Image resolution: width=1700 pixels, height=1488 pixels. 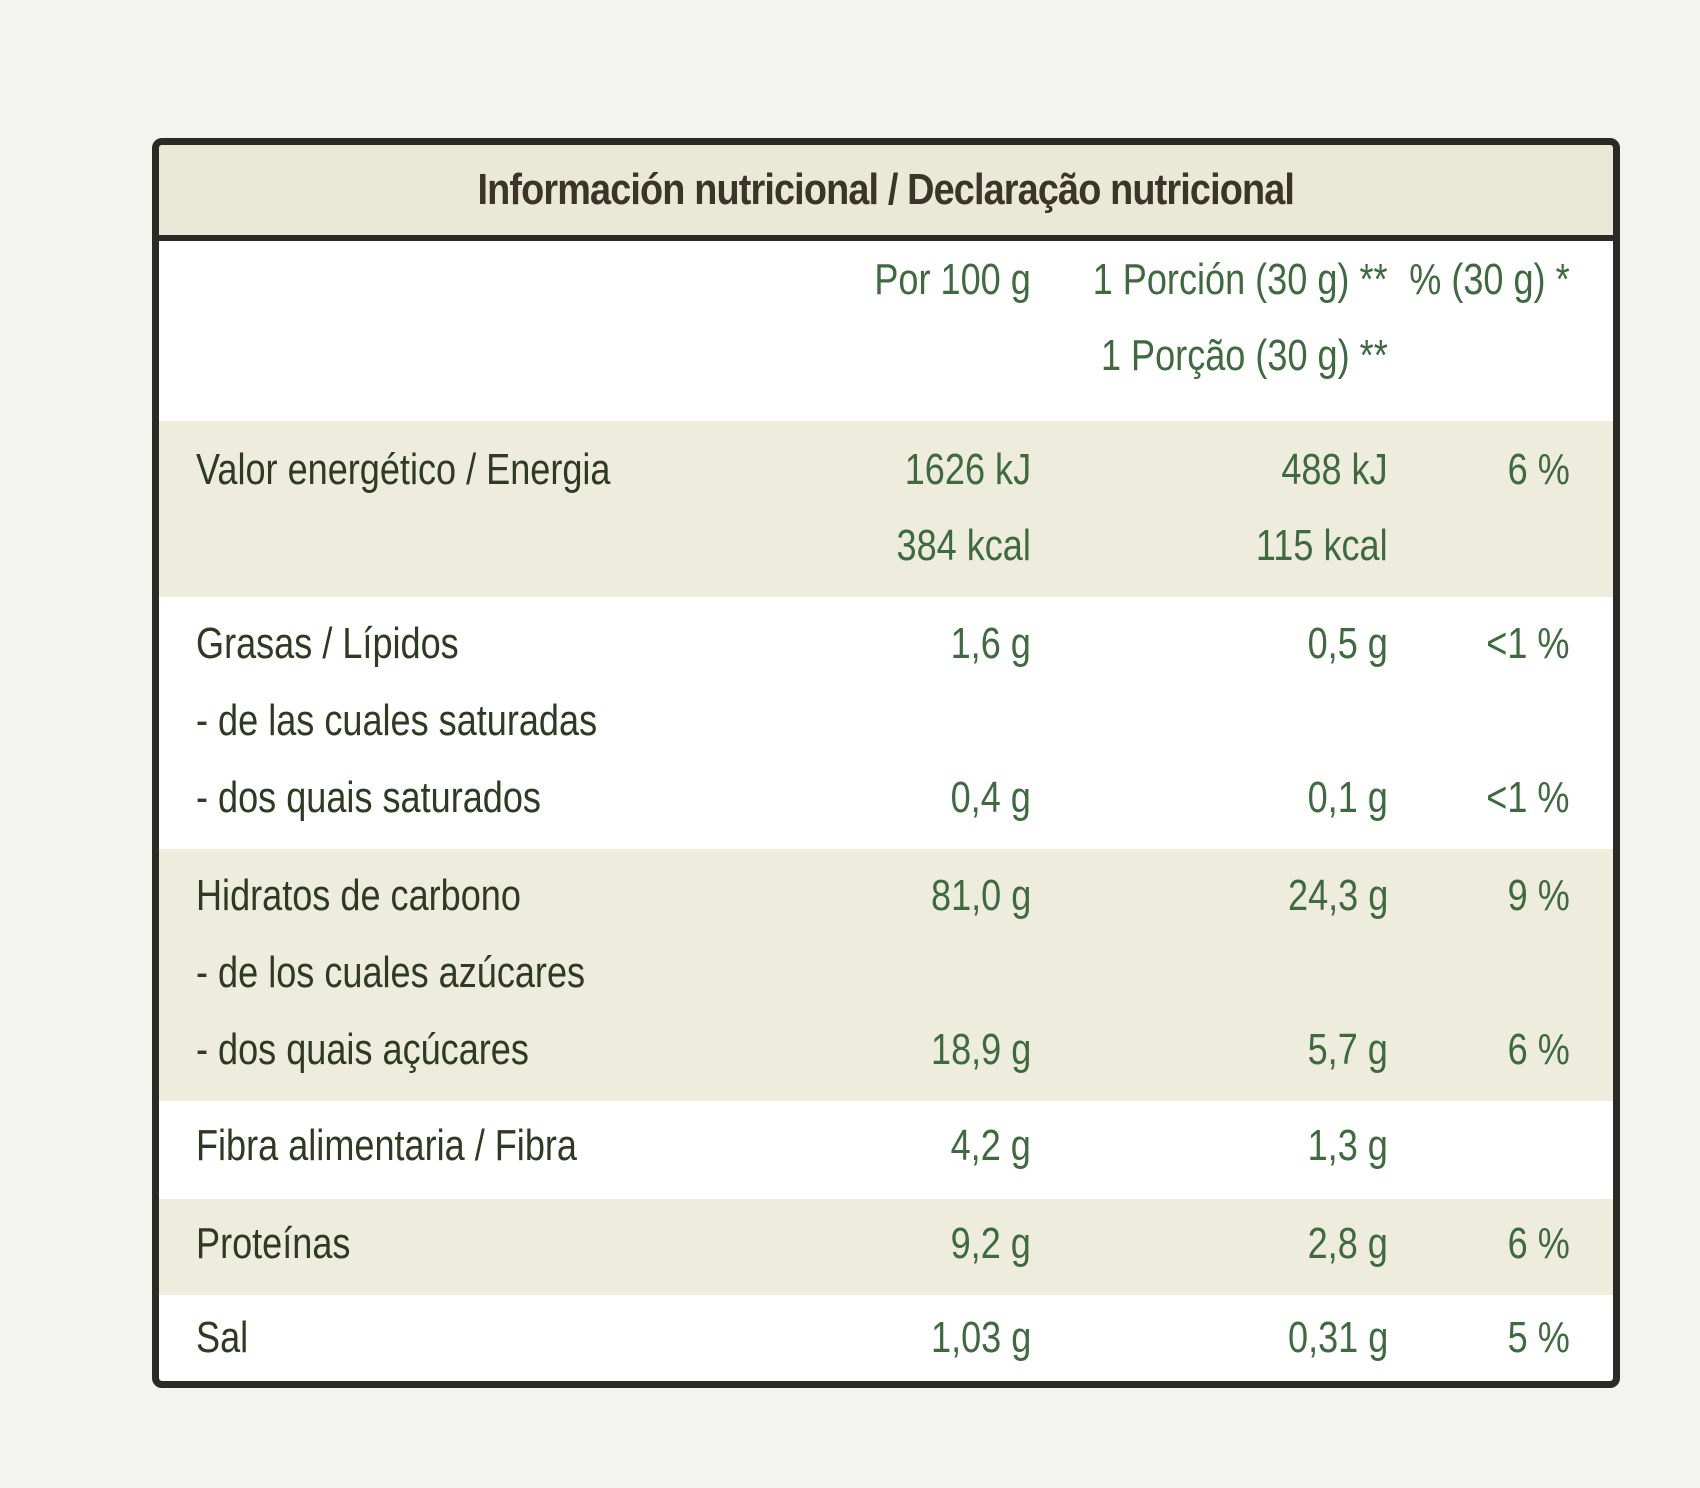 I want to click on fat-portion: 0,5 g, so click(x=1347, y=643).